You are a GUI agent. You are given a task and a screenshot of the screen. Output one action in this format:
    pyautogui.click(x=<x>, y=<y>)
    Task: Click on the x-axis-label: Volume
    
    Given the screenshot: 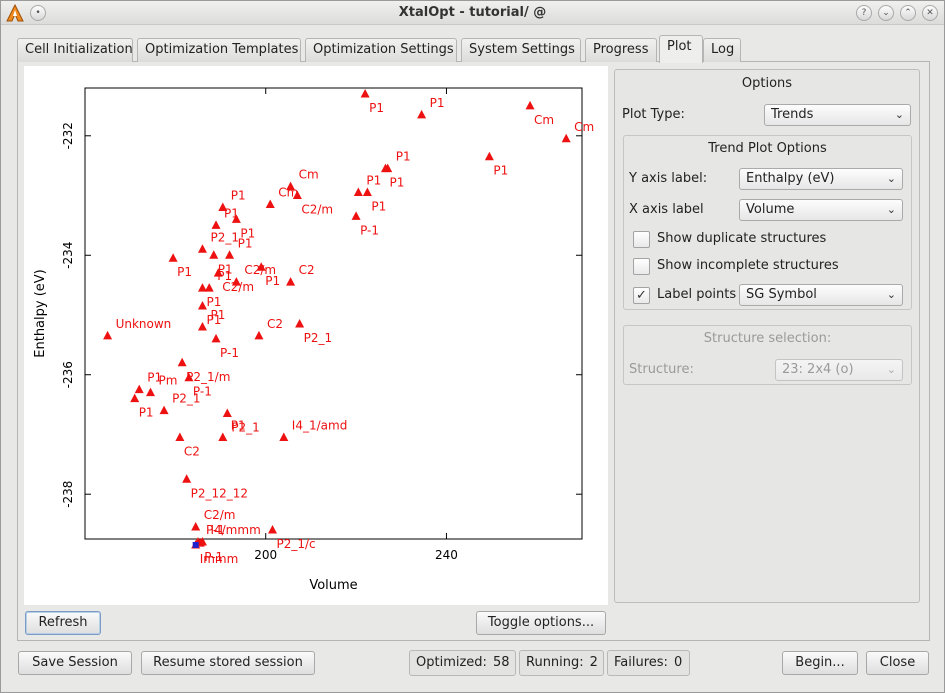 What is the action you would take?
    pyautogui.click(x=333, y=585)
    